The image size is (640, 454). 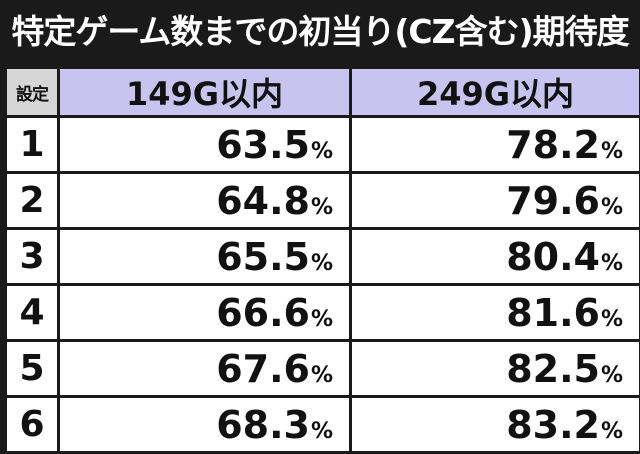 What do you see at coordinates (32, 424) in the screenshot?
I see `setting-cell: 6` at bounding box center [32, 424].